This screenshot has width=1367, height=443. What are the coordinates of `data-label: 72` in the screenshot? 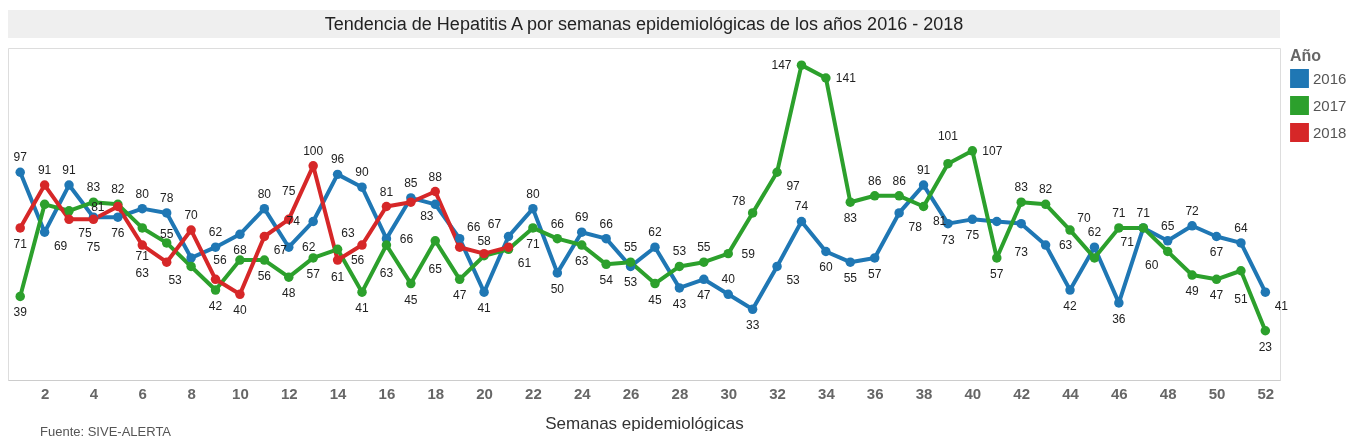 It's located at (1192, 210).